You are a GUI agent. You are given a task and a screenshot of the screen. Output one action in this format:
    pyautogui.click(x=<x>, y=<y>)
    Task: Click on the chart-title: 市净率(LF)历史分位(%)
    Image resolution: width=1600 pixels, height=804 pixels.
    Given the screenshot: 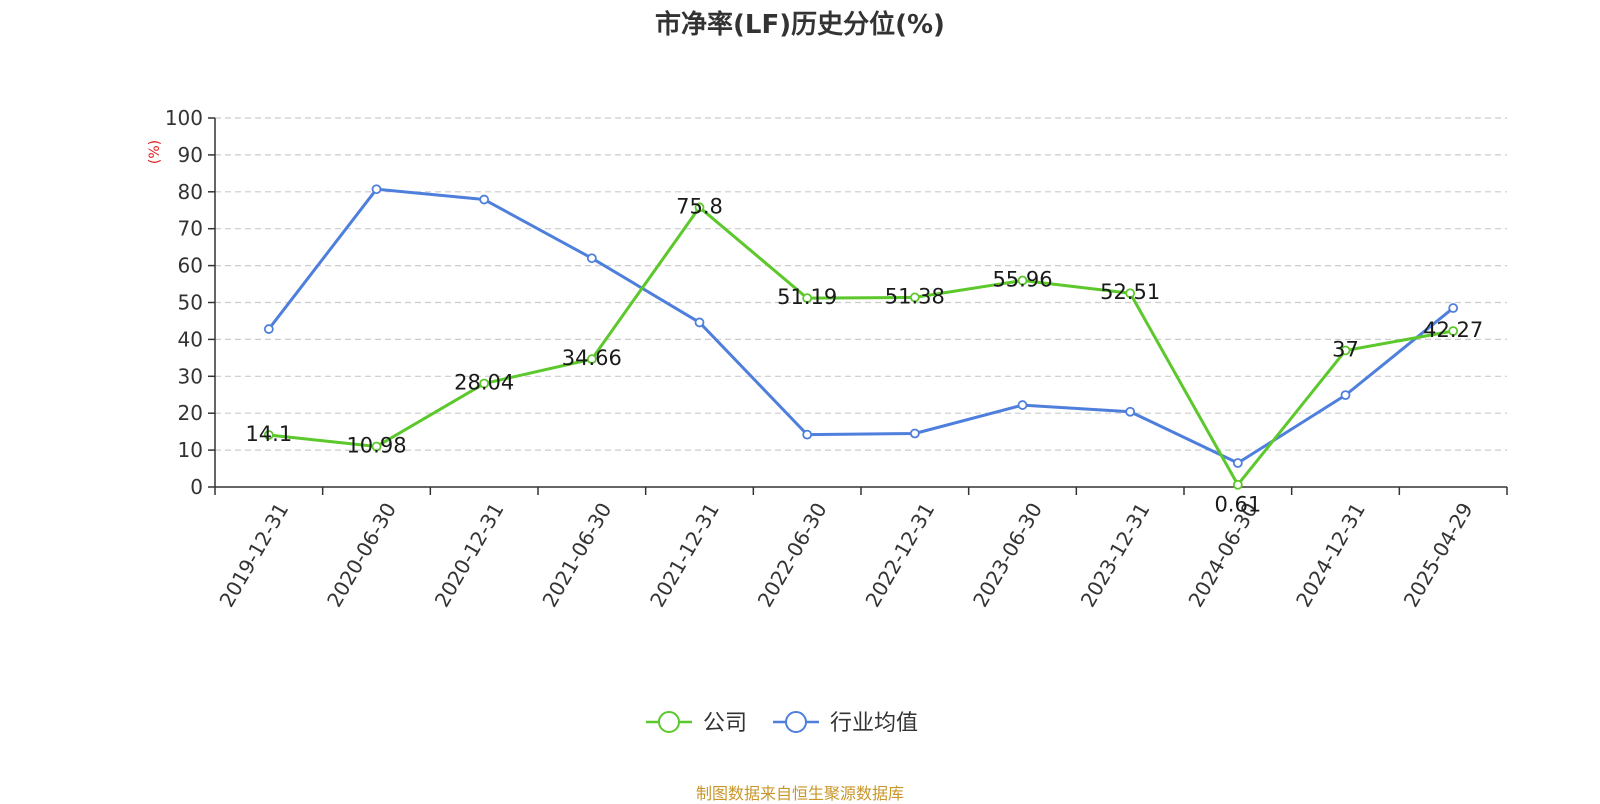 What is the action you would take?
    pyautogui.click(x=800, y=25)
    